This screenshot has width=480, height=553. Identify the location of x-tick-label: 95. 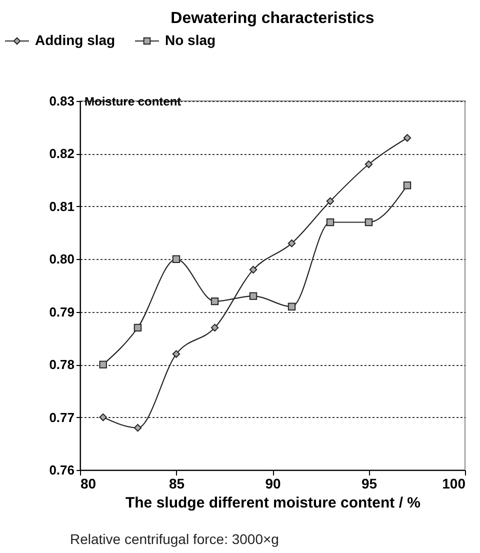
(369, 484).